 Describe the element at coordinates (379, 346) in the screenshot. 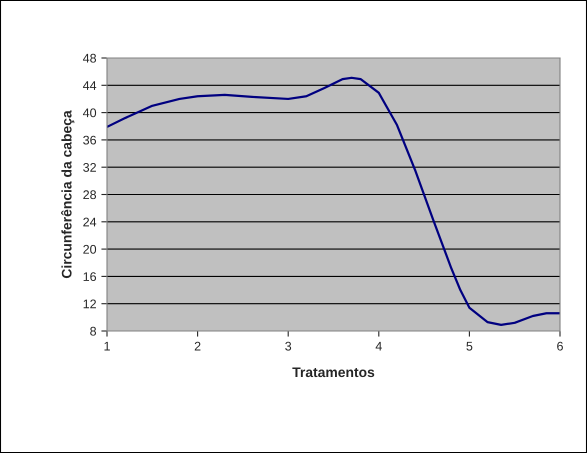

I see `x-tick-label: 4` at that location.